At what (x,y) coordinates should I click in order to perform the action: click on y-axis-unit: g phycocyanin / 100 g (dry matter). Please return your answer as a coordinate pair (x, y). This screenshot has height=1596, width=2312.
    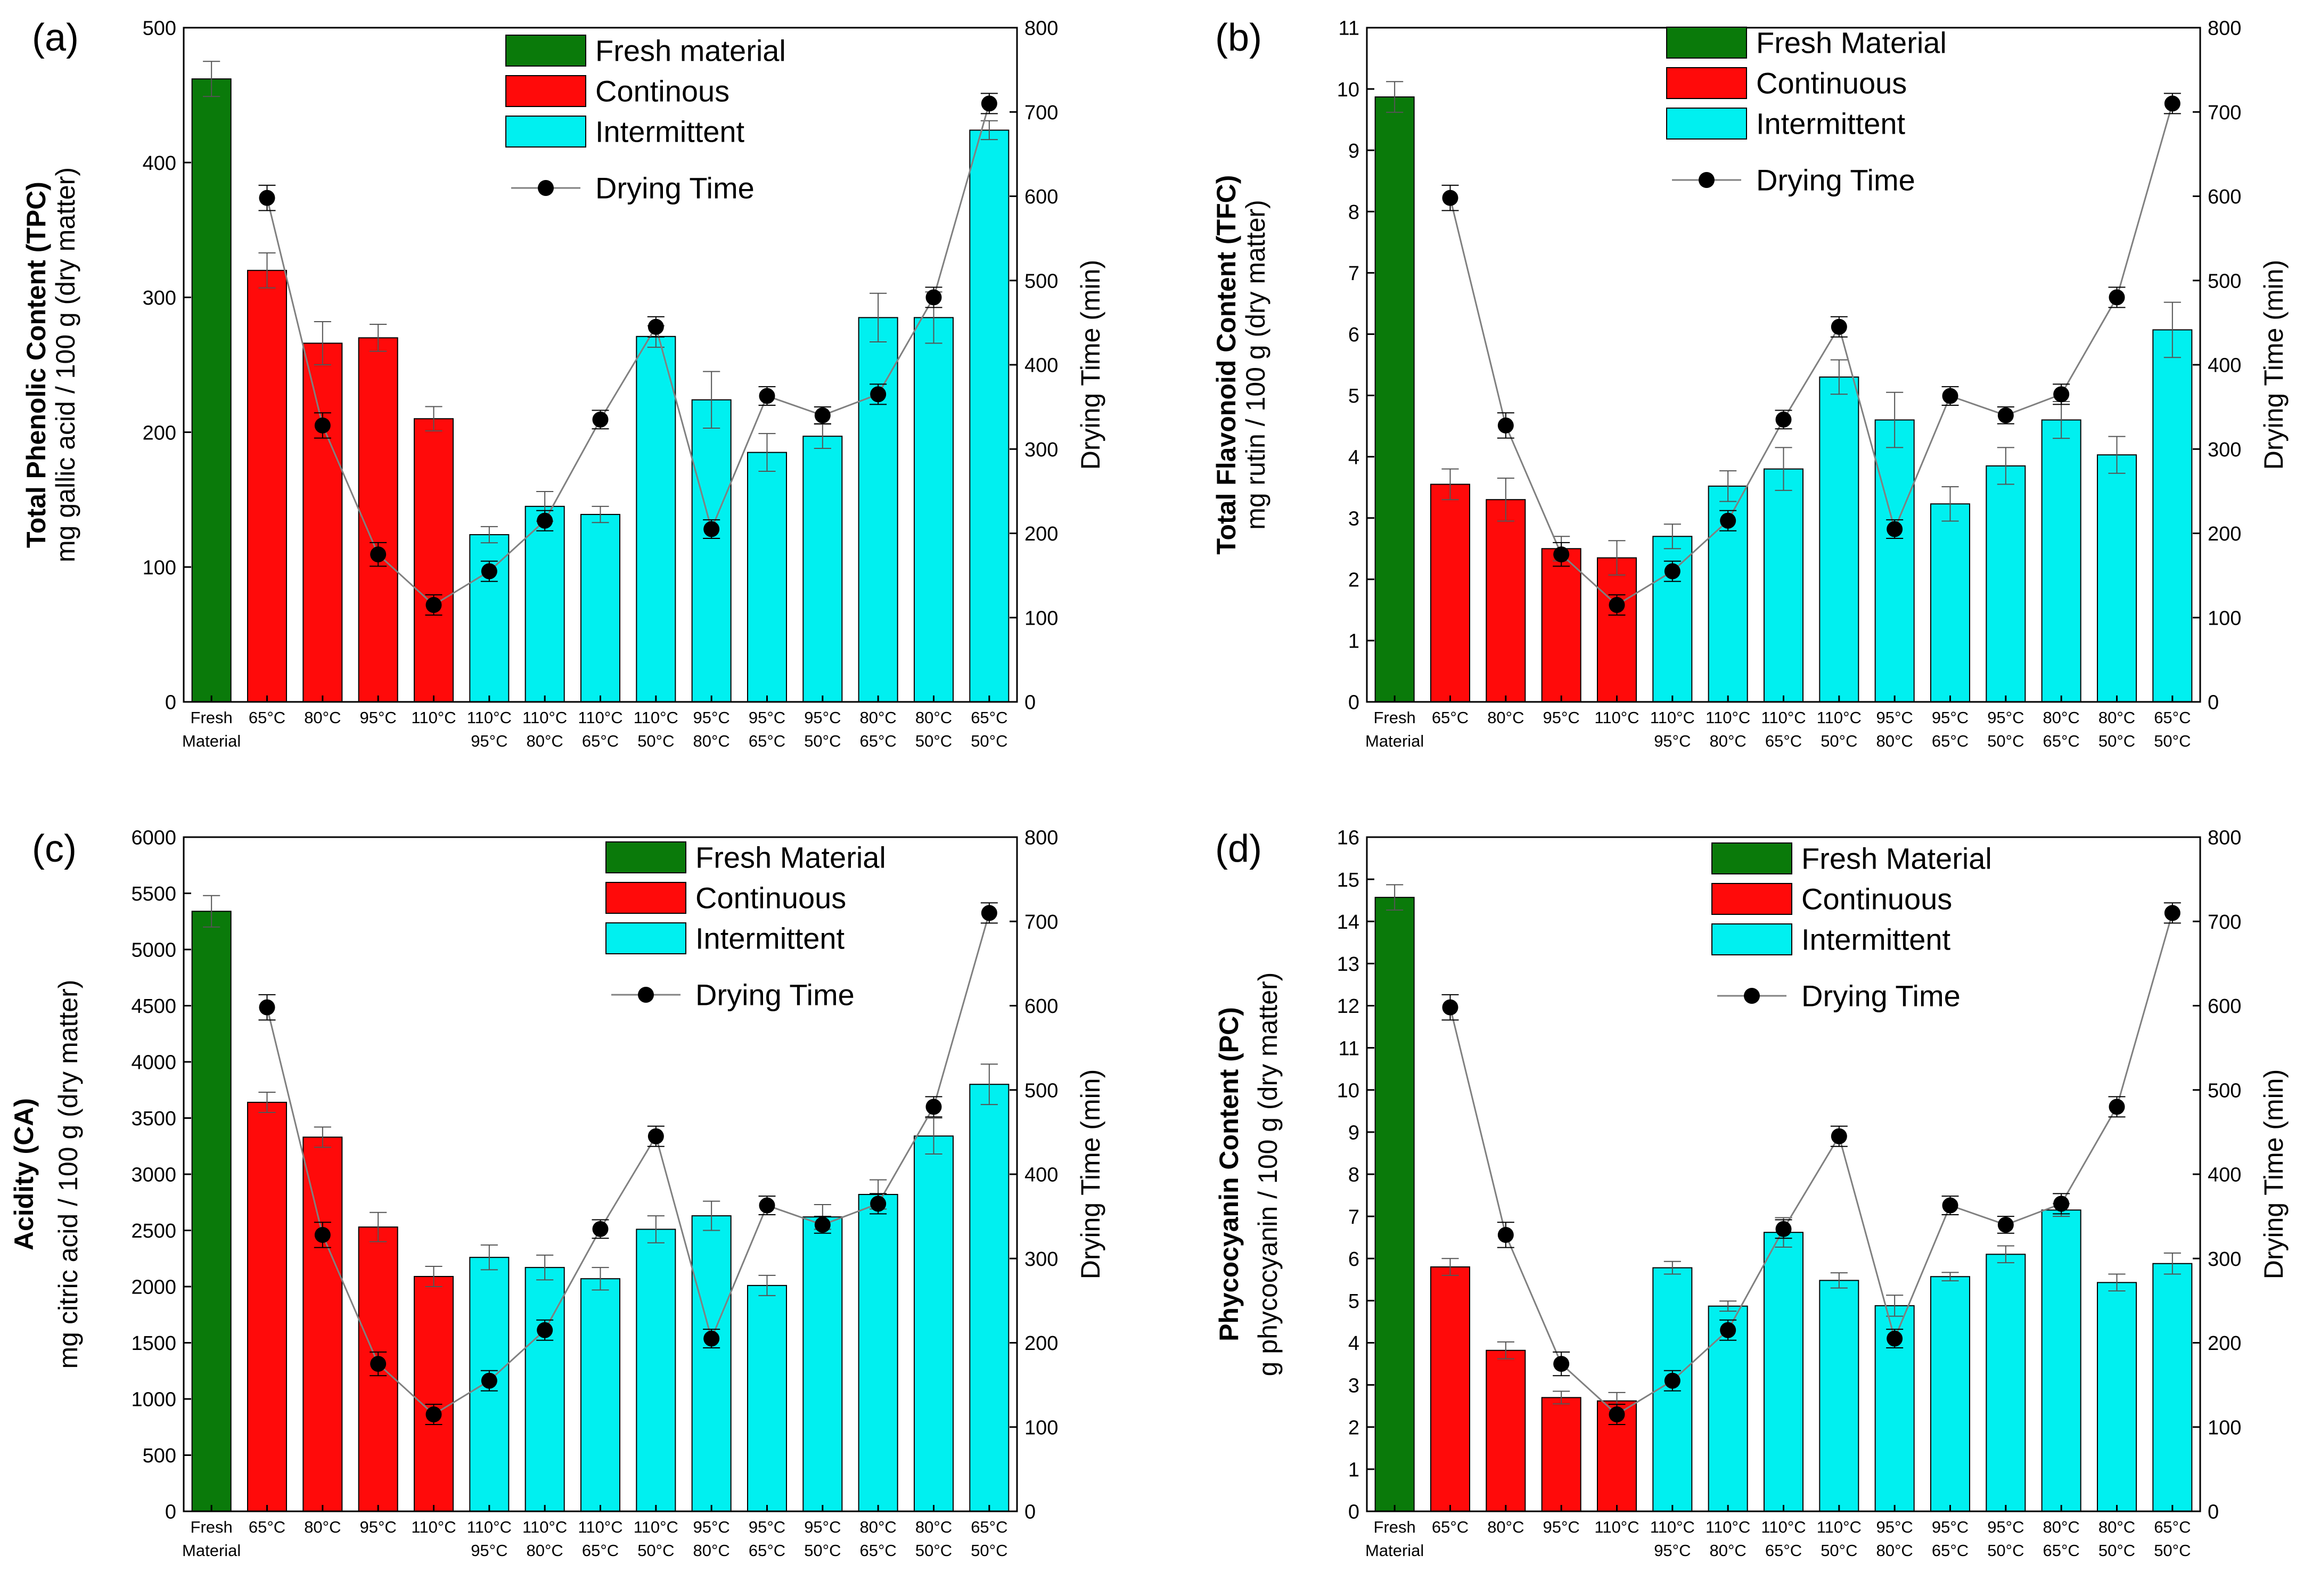
    Looking at the image, I should click on (1268, 1174).